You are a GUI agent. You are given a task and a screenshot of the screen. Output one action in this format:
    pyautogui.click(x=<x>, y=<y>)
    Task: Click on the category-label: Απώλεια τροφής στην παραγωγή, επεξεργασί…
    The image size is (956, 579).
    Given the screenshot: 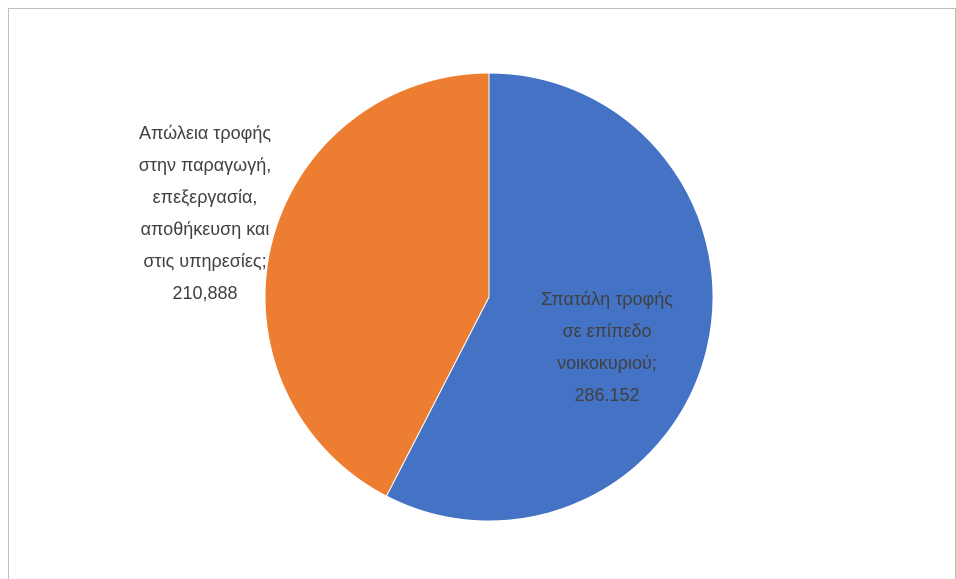 What is the action you would take?
    pyautogui.click(x=205, y=197)
    